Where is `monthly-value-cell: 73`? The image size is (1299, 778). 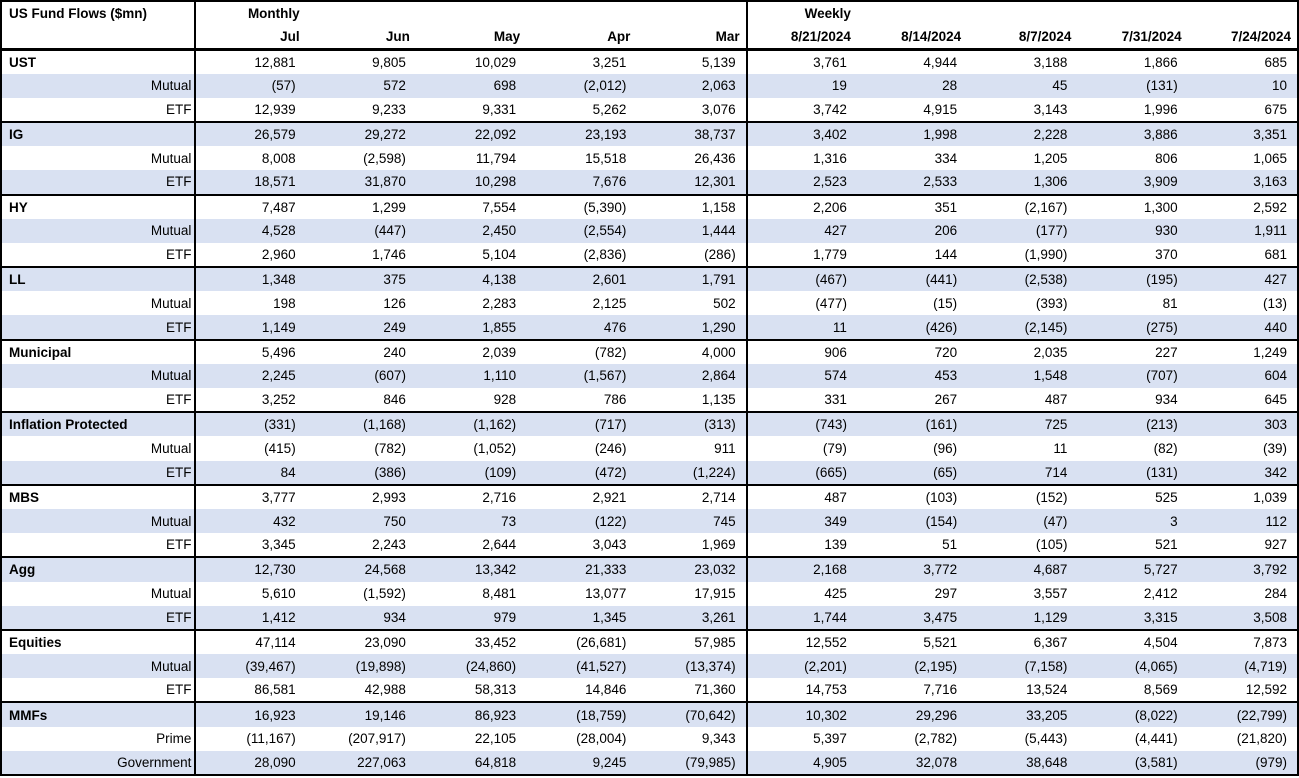
monthly-value-cell: 73 is located at coordinates (471, 521).